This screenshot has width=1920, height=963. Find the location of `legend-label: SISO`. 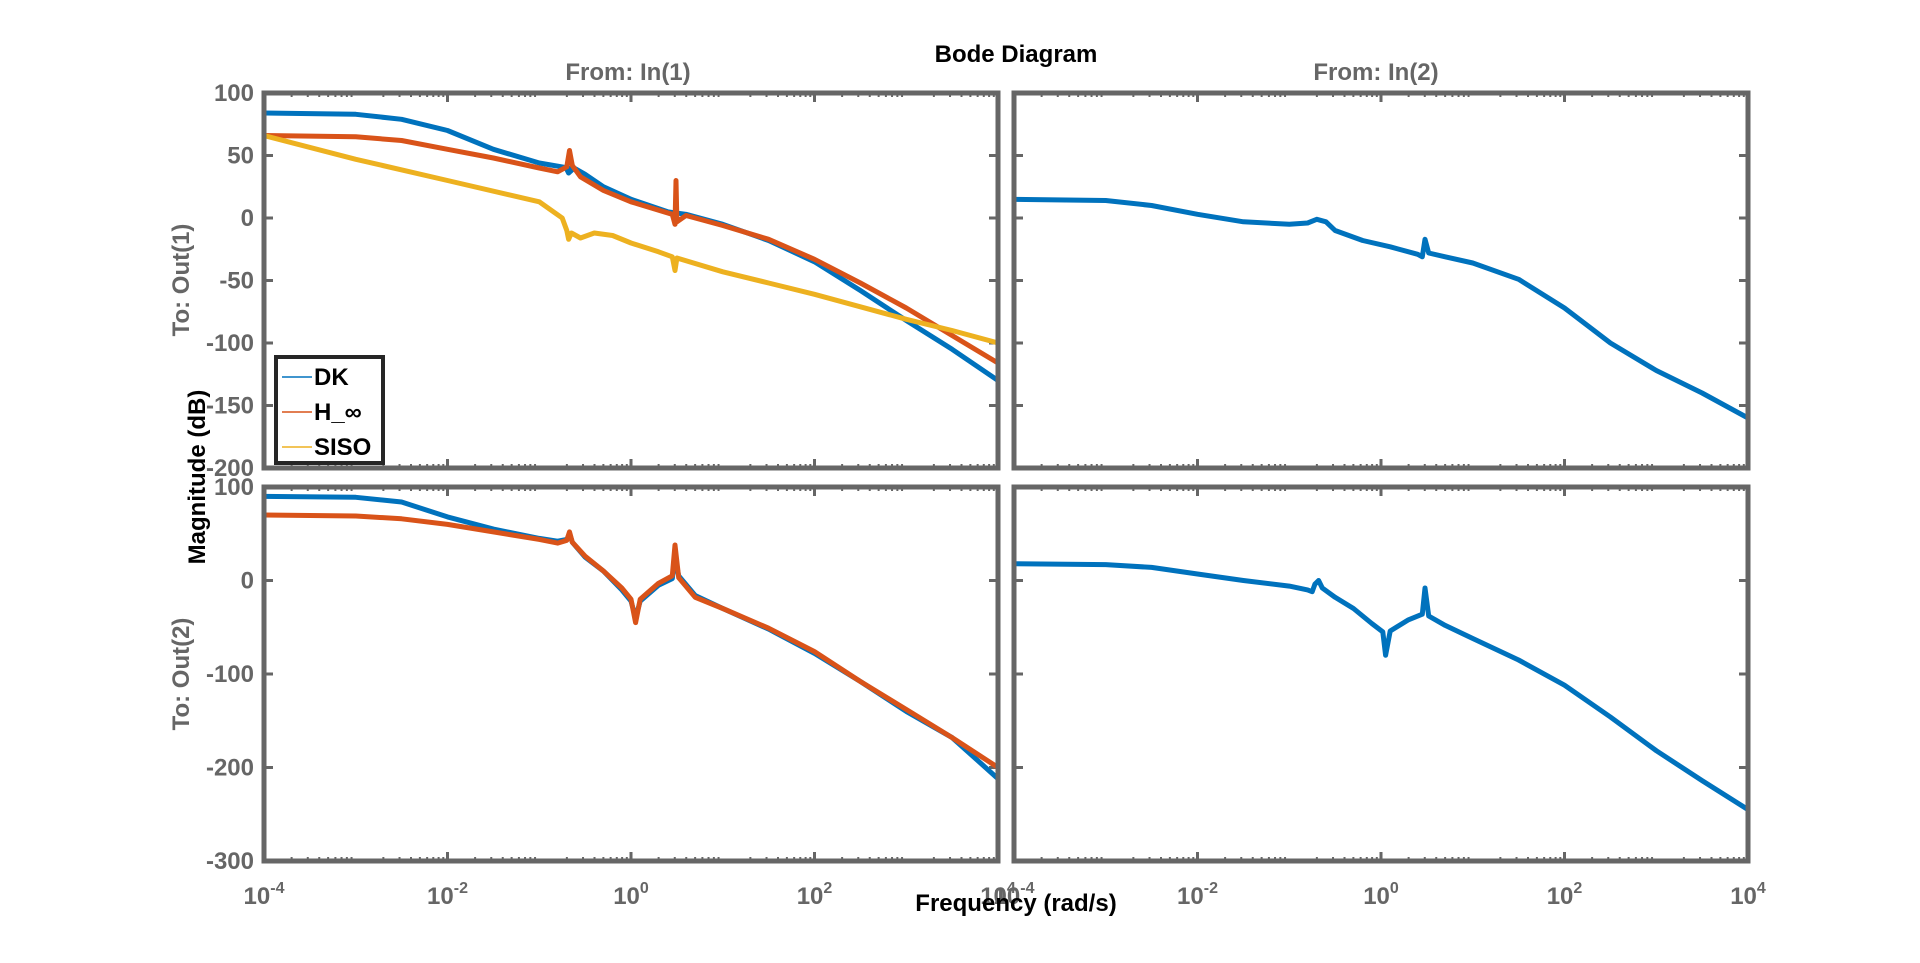

legend-label: SISO is located at coordinates (342, 447).